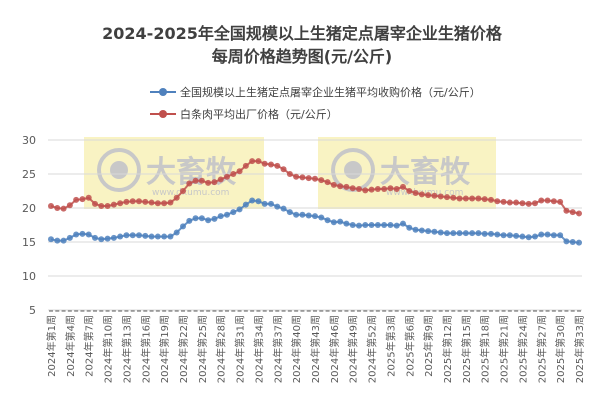 This screenshot has width=604, height=406. I want to click on watermark-logo-icon, so click(119, 170).